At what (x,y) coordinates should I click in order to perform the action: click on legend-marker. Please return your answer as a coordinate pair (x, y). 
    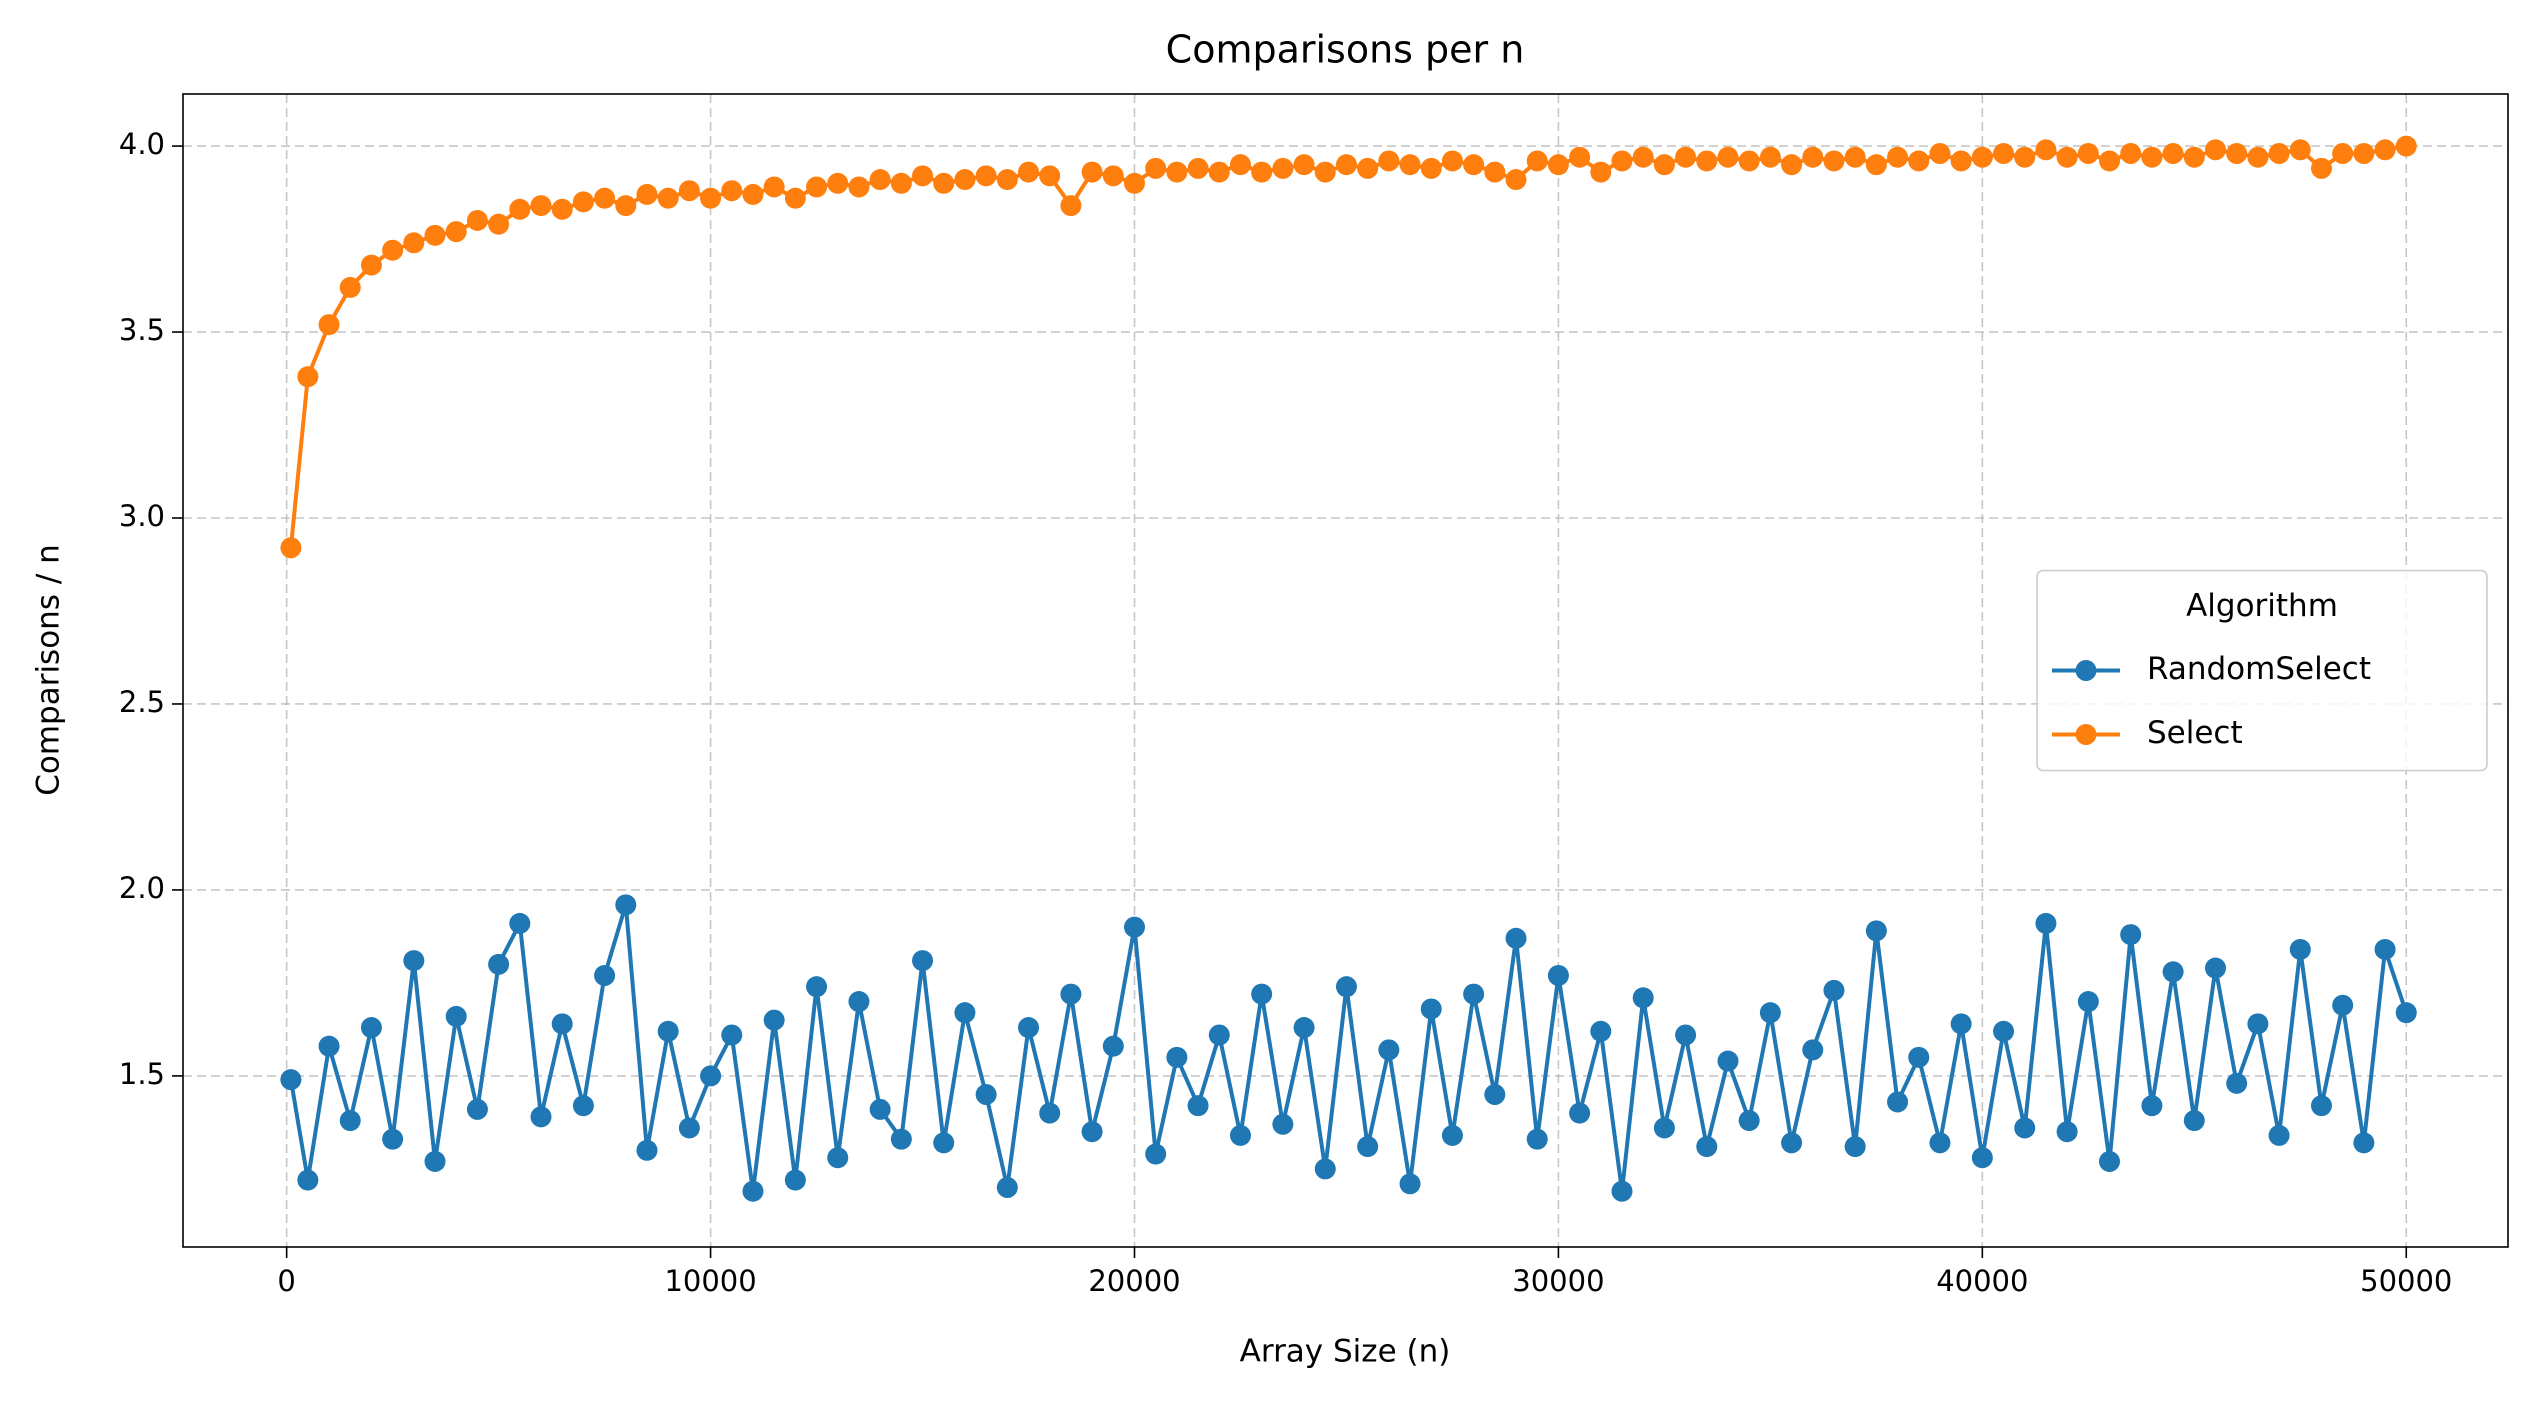
    Looking at the image, I should click on (2086, 734).